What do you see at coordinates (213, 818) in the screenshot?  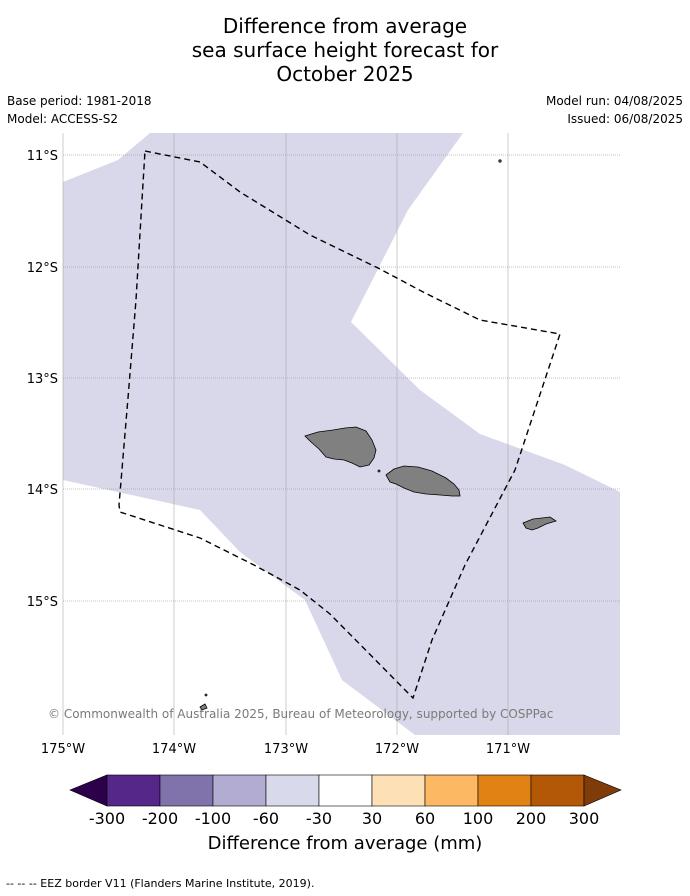 I see `cb-tick-3: -100` at bounding box center [213, 818].